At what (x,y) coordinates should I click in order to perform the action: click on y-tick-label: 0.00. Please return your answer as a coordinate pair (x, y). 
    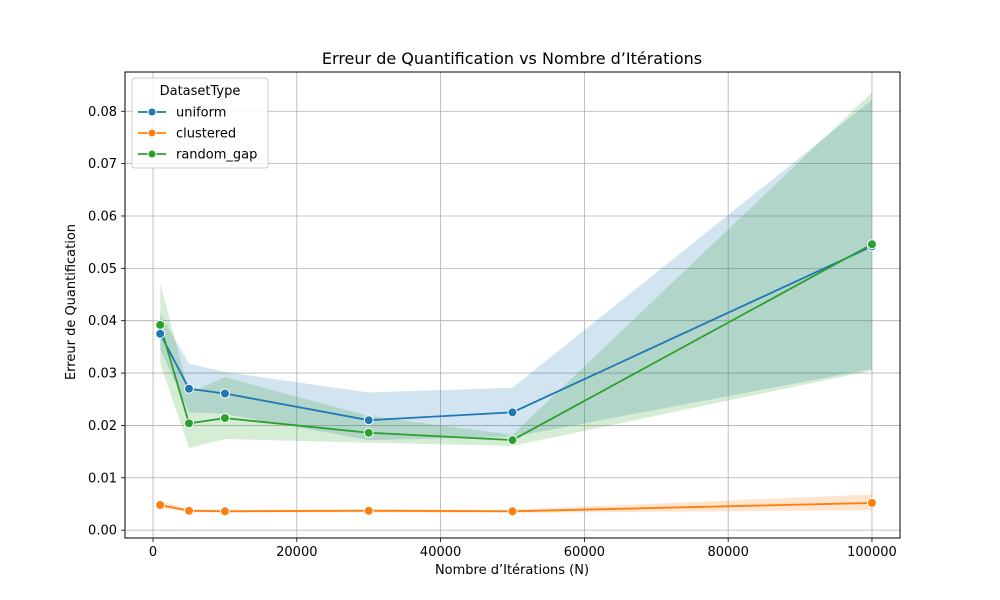
    Looking at the image, I should click on (102, 531).